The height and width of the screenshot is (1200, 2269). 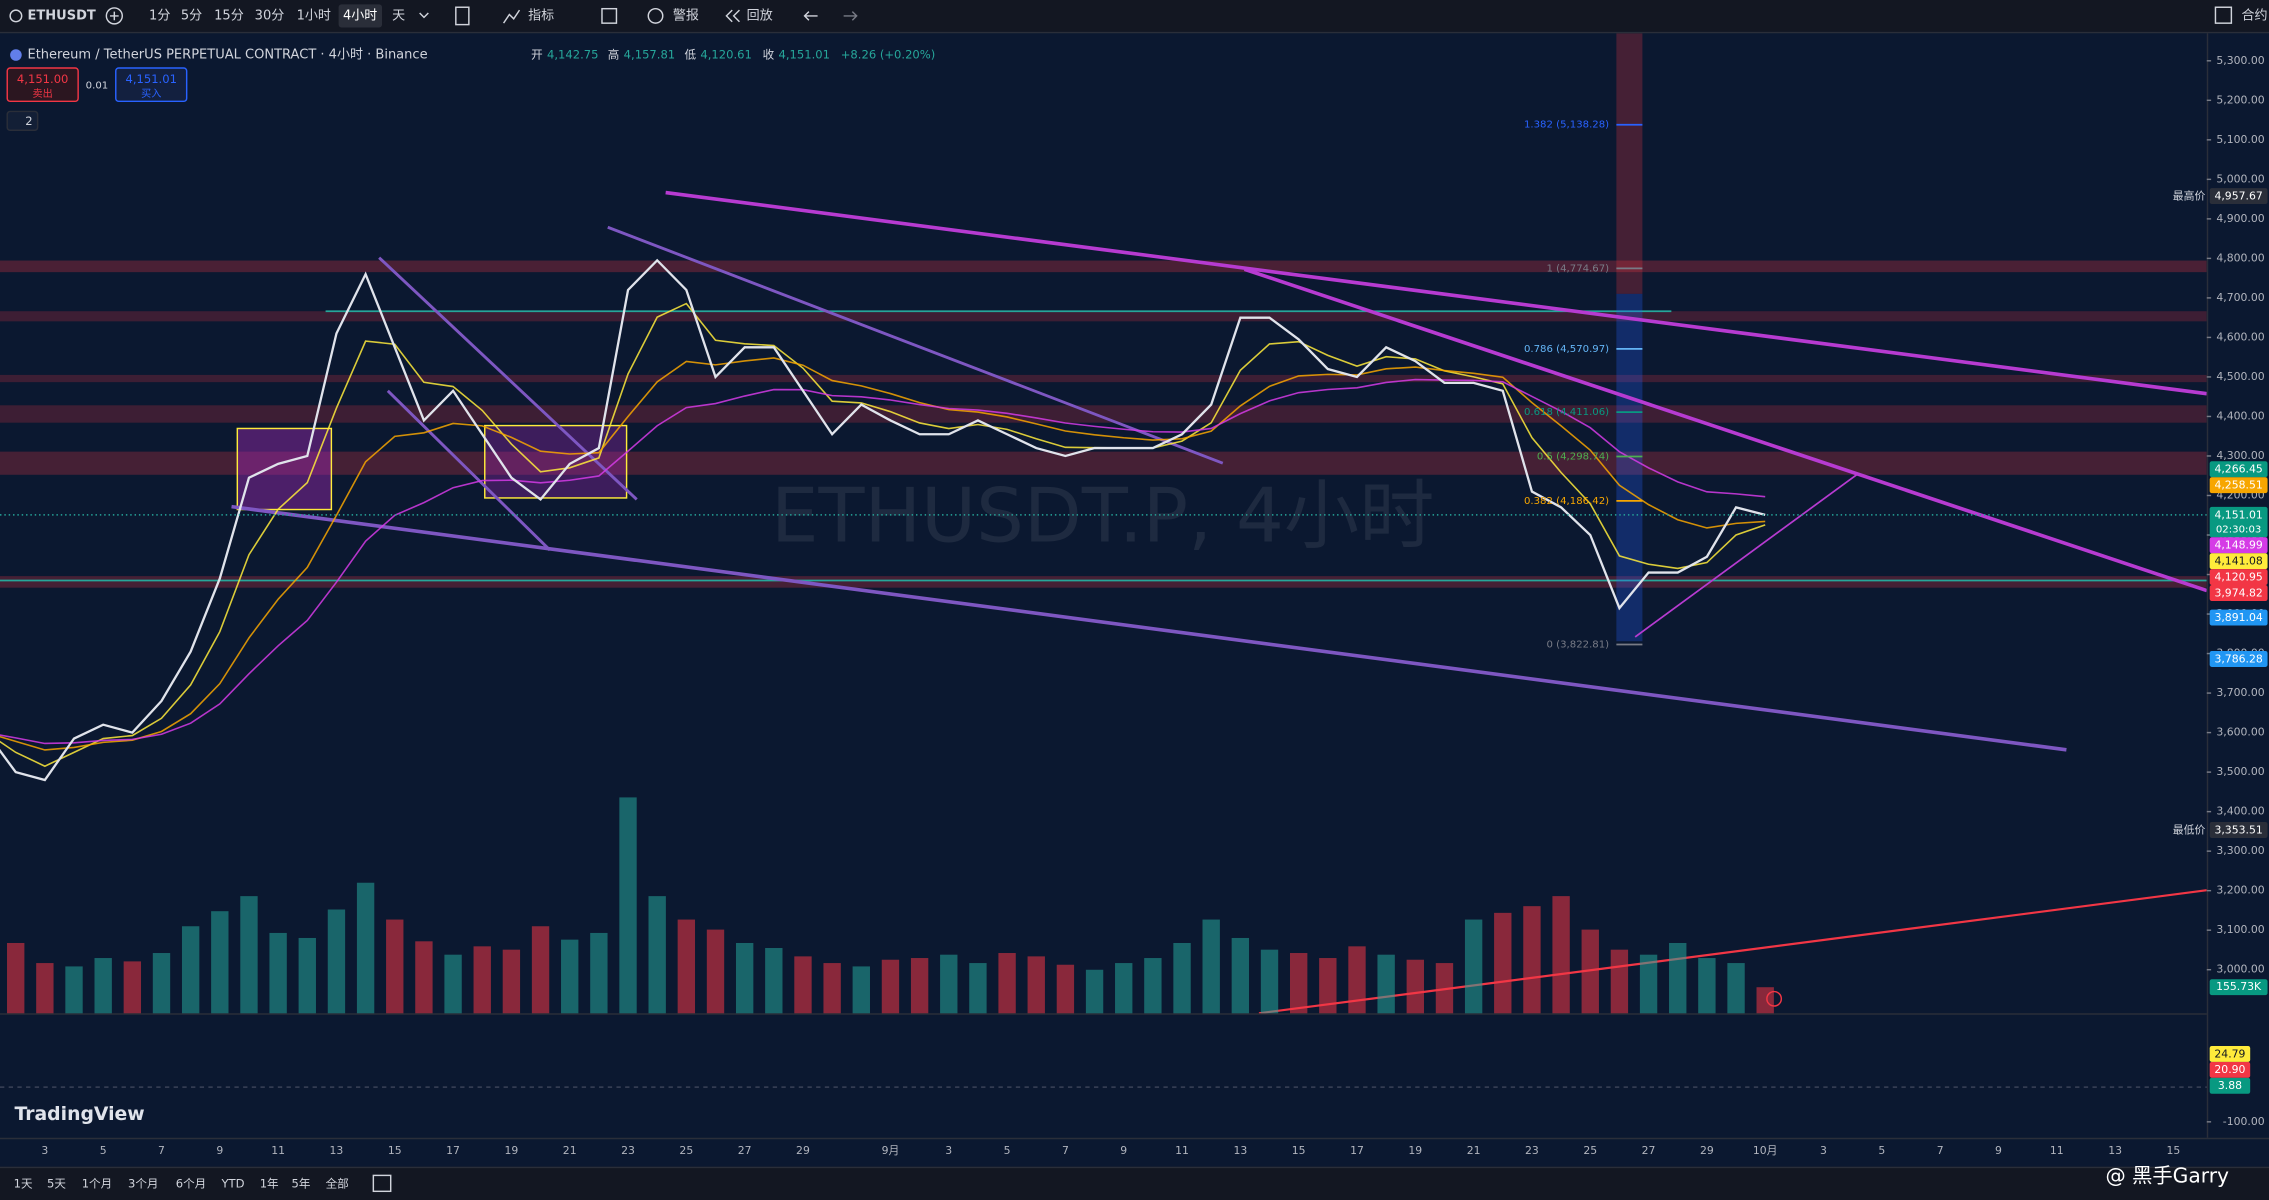 What do you see at coordinates (462, 16) in the screenshot?
I see `chart-type-button` at bounding box center [462, 16].